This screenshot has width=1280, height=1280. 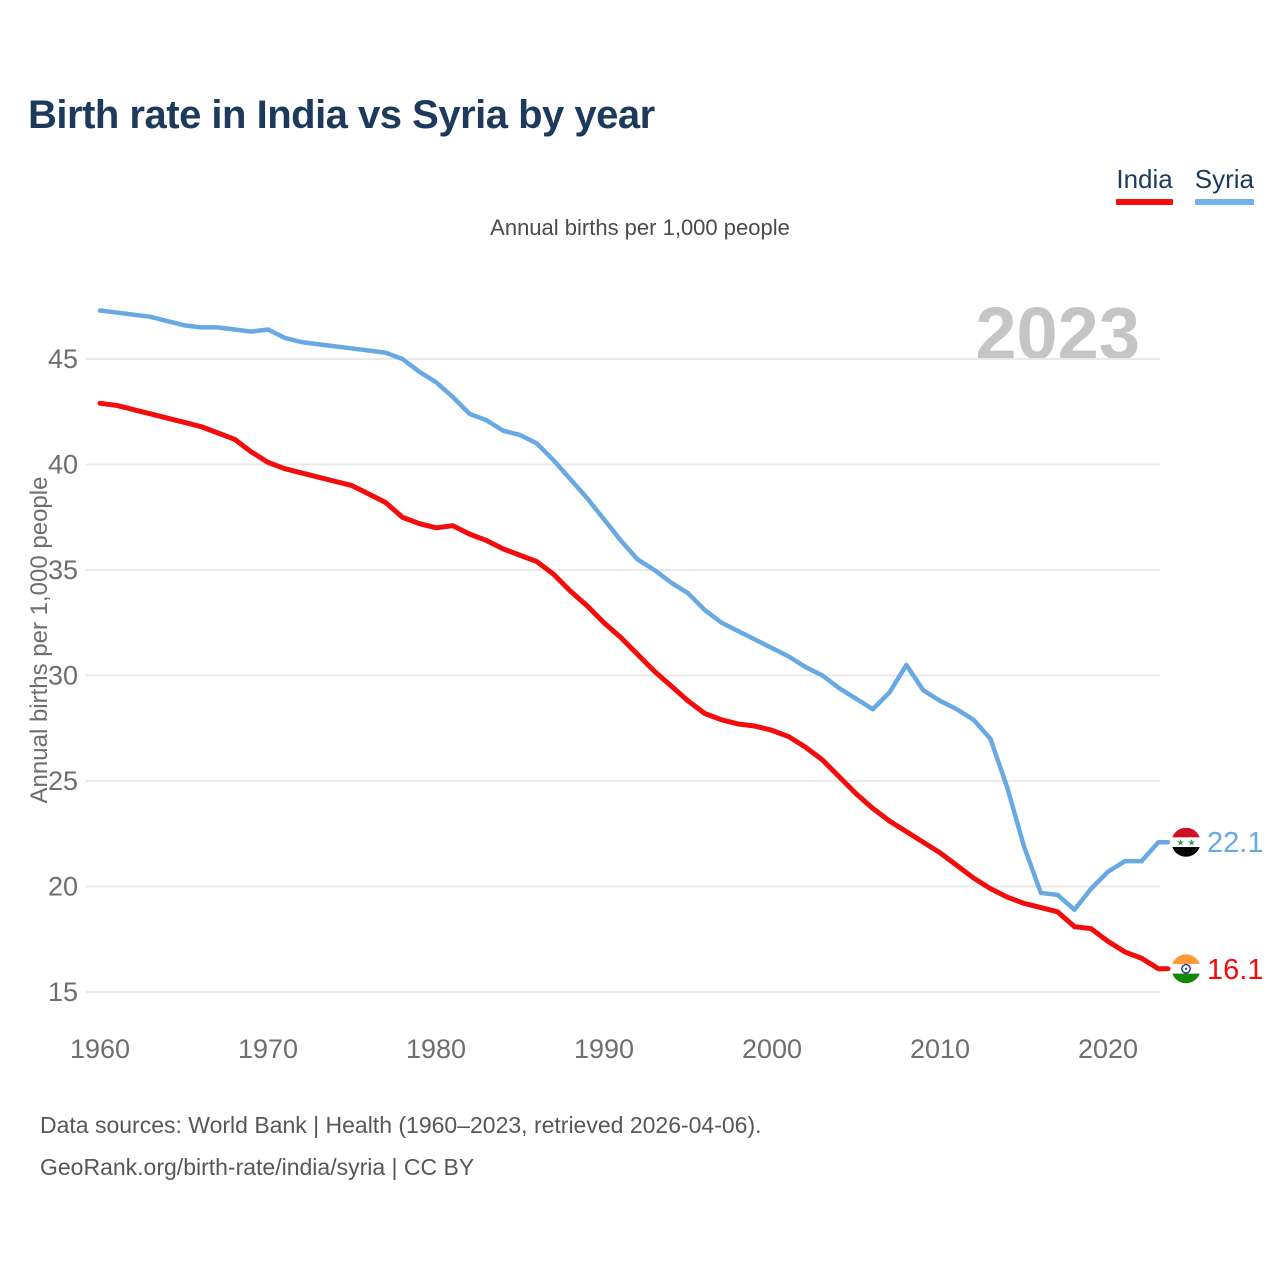 I want to click on x-tick-label-1970: 1970, so click(x=268, y=1049).